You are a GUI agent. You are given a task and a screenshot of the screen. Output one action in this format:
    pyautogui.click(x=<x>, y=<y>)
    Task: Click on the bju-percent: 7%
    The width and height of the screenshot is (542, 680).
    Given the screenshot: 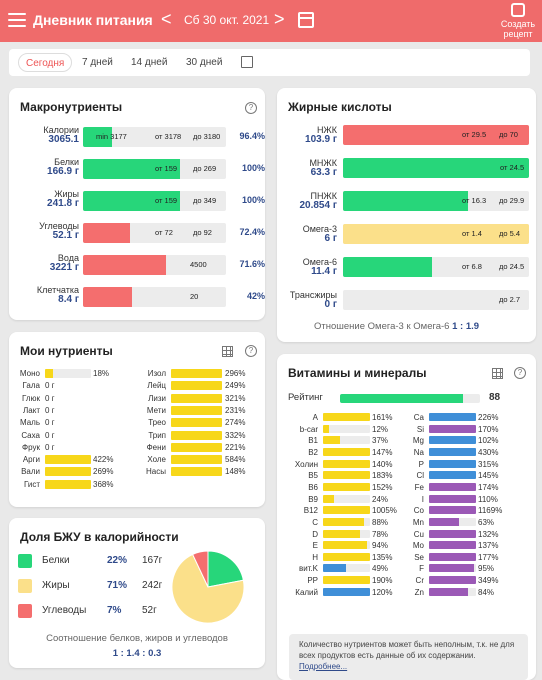 What is the action you would take?
    pyautogui.click(x=114, y=610)
    